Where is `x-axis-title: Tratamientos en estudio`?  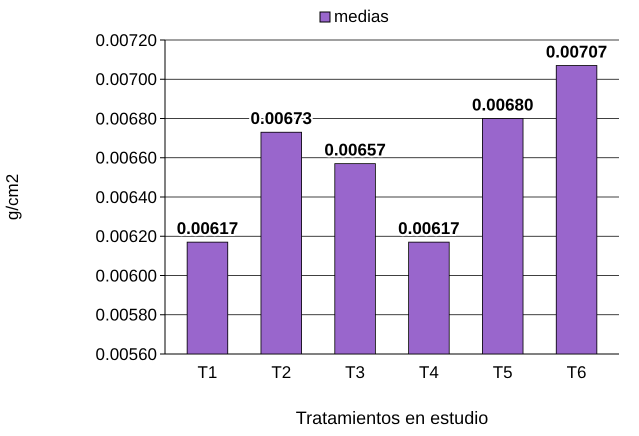
x-axis-title: Tratamientos en estudio is located at coordinates (392, 418).